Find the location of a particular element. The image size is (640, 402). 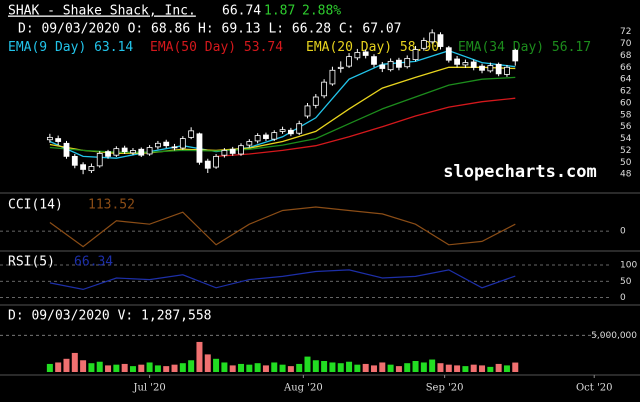

y-tick-label: 68 is located at coordinates (626, 56).